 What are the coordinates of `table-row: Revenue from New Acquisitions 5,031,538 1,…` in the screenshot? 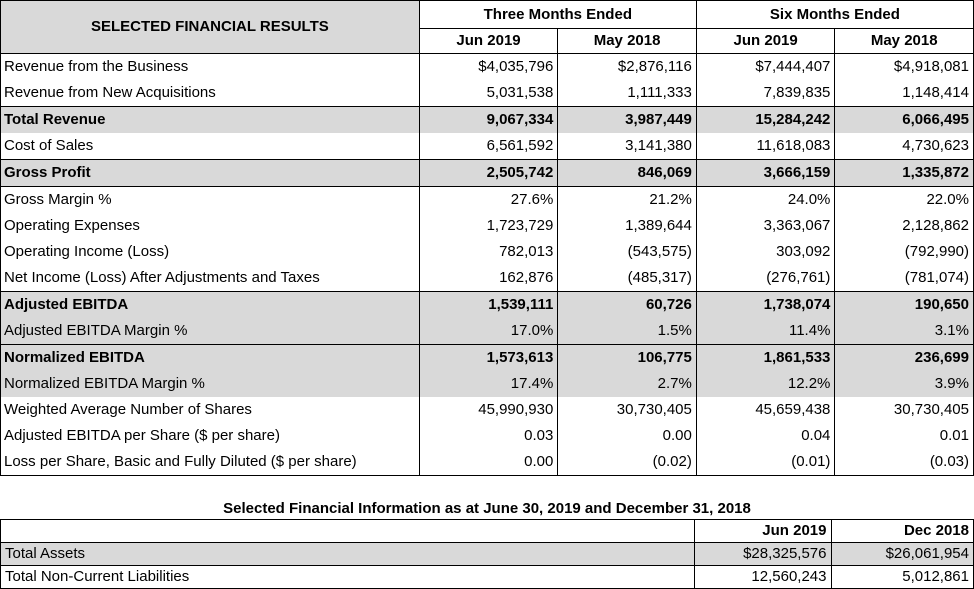 It's located at (487, 93).